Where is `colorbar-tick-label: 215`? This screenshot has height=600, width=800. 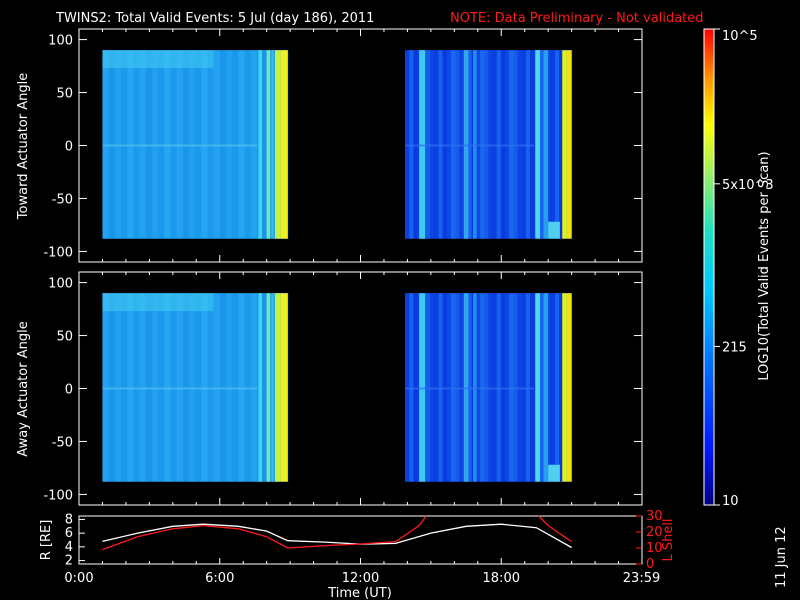 colorbar-tick-label: 215 is located at coordinates (734, 347).